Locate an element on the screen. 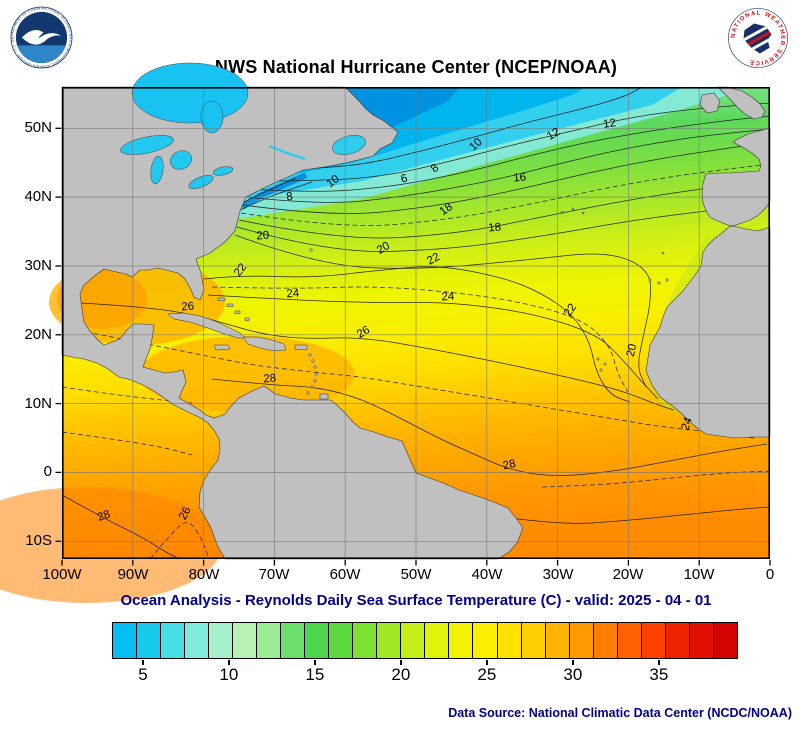 The width and height of the screenshot is (800, 737). island-hispaniola is located at coordinates (264, 344).